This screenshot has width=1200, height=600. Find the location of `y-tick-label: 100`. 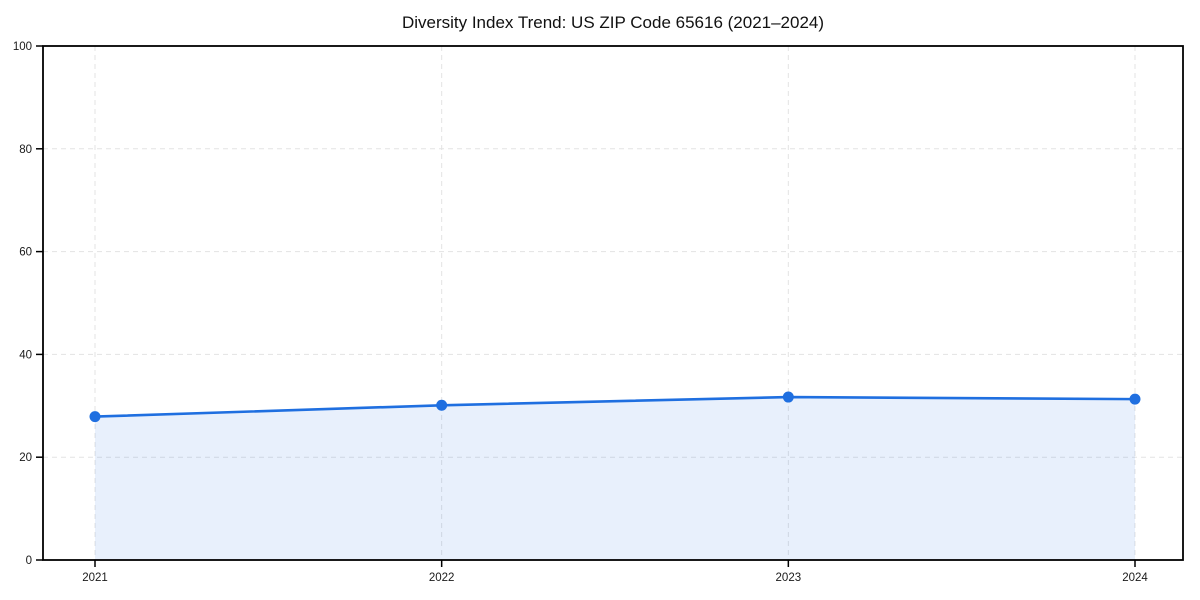

y-tick-label: 100 is located at coordinates (22, 47).